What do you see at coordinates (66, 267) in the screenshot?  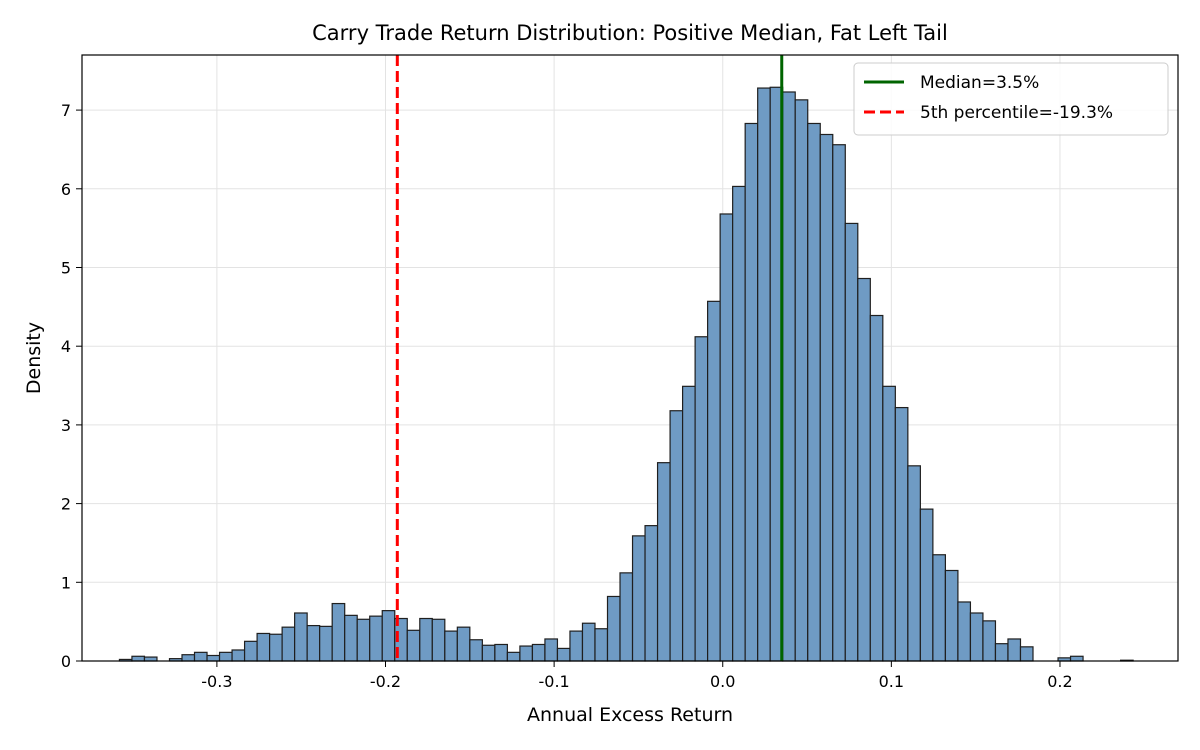 I see `y-tick-label: 5` at bounding box center [66, 267].